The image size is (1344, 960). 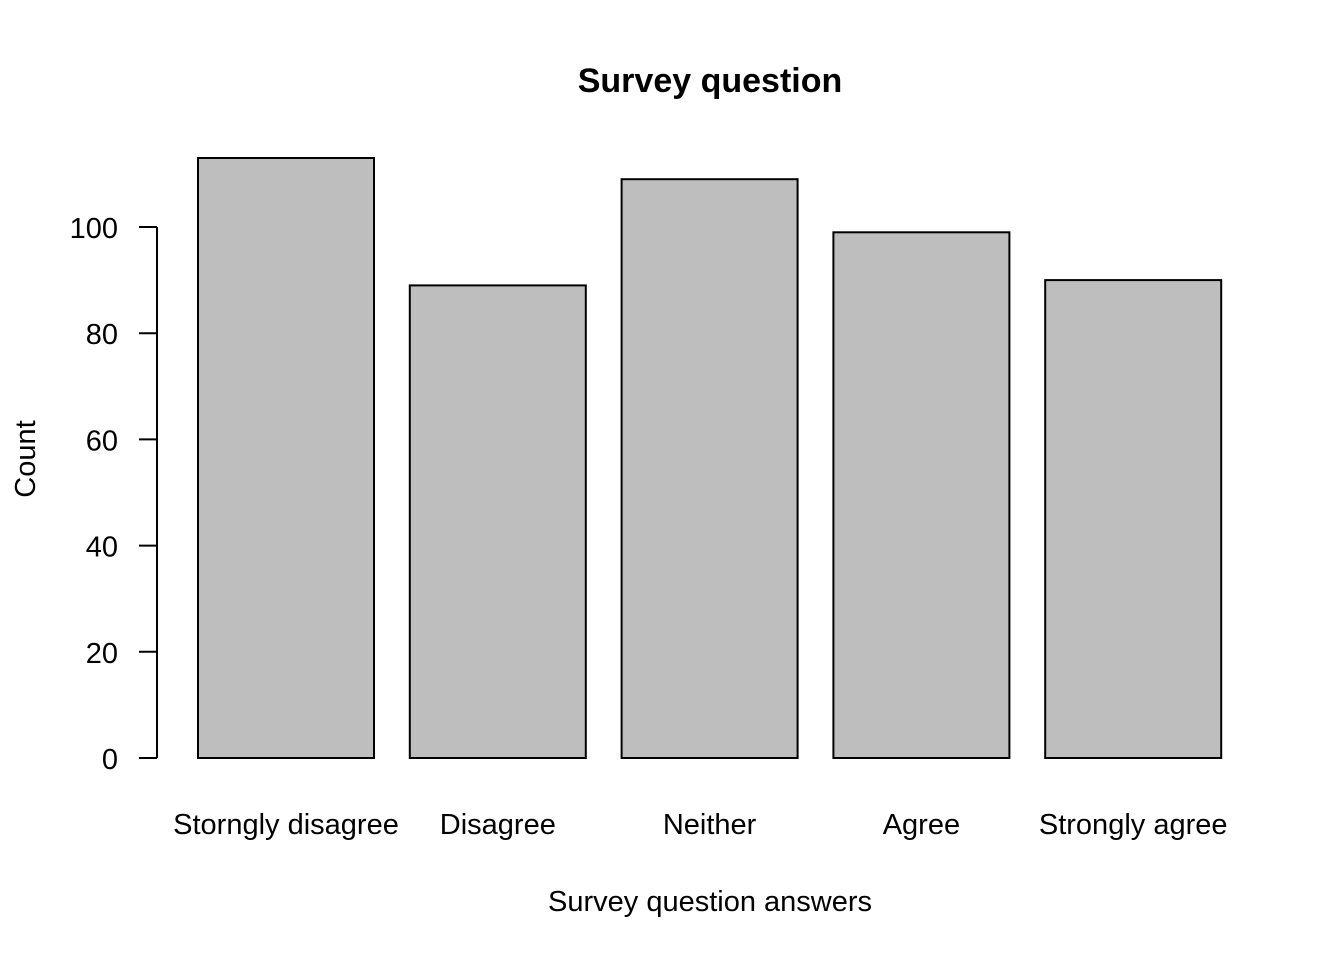 What do you see at coordinates (26, 458) in the screenshot?
I see `y-axis-label: Count` at bounding box center [26, 458].